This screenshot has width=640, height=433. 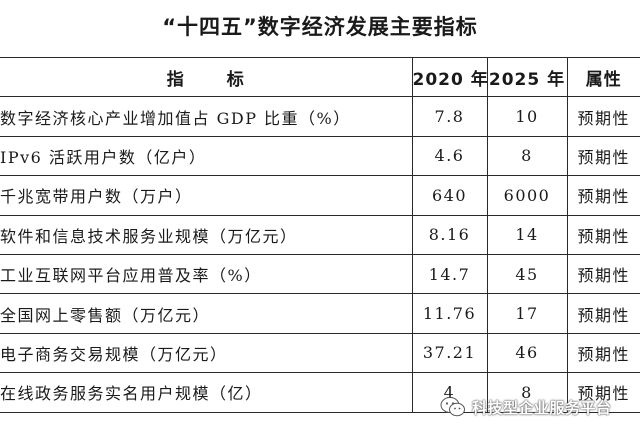 I want to click on header-2025: 2025 年, so click(x=527, y=77).